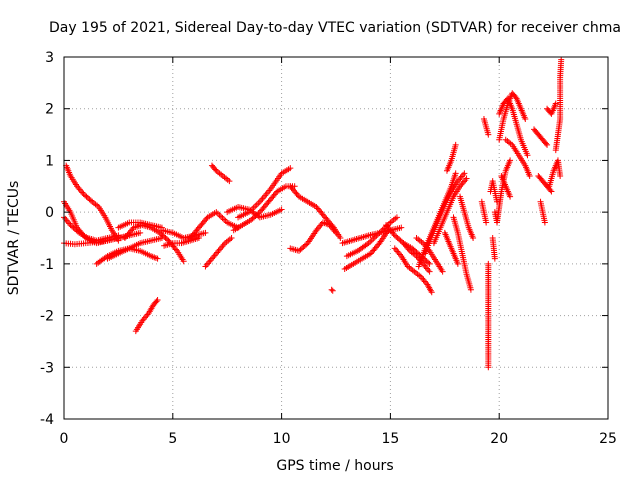  What do you see at coordinates (499, 439) in the screenshot?
I see `x-tick-label: 20` at bounding box center [499, 439].